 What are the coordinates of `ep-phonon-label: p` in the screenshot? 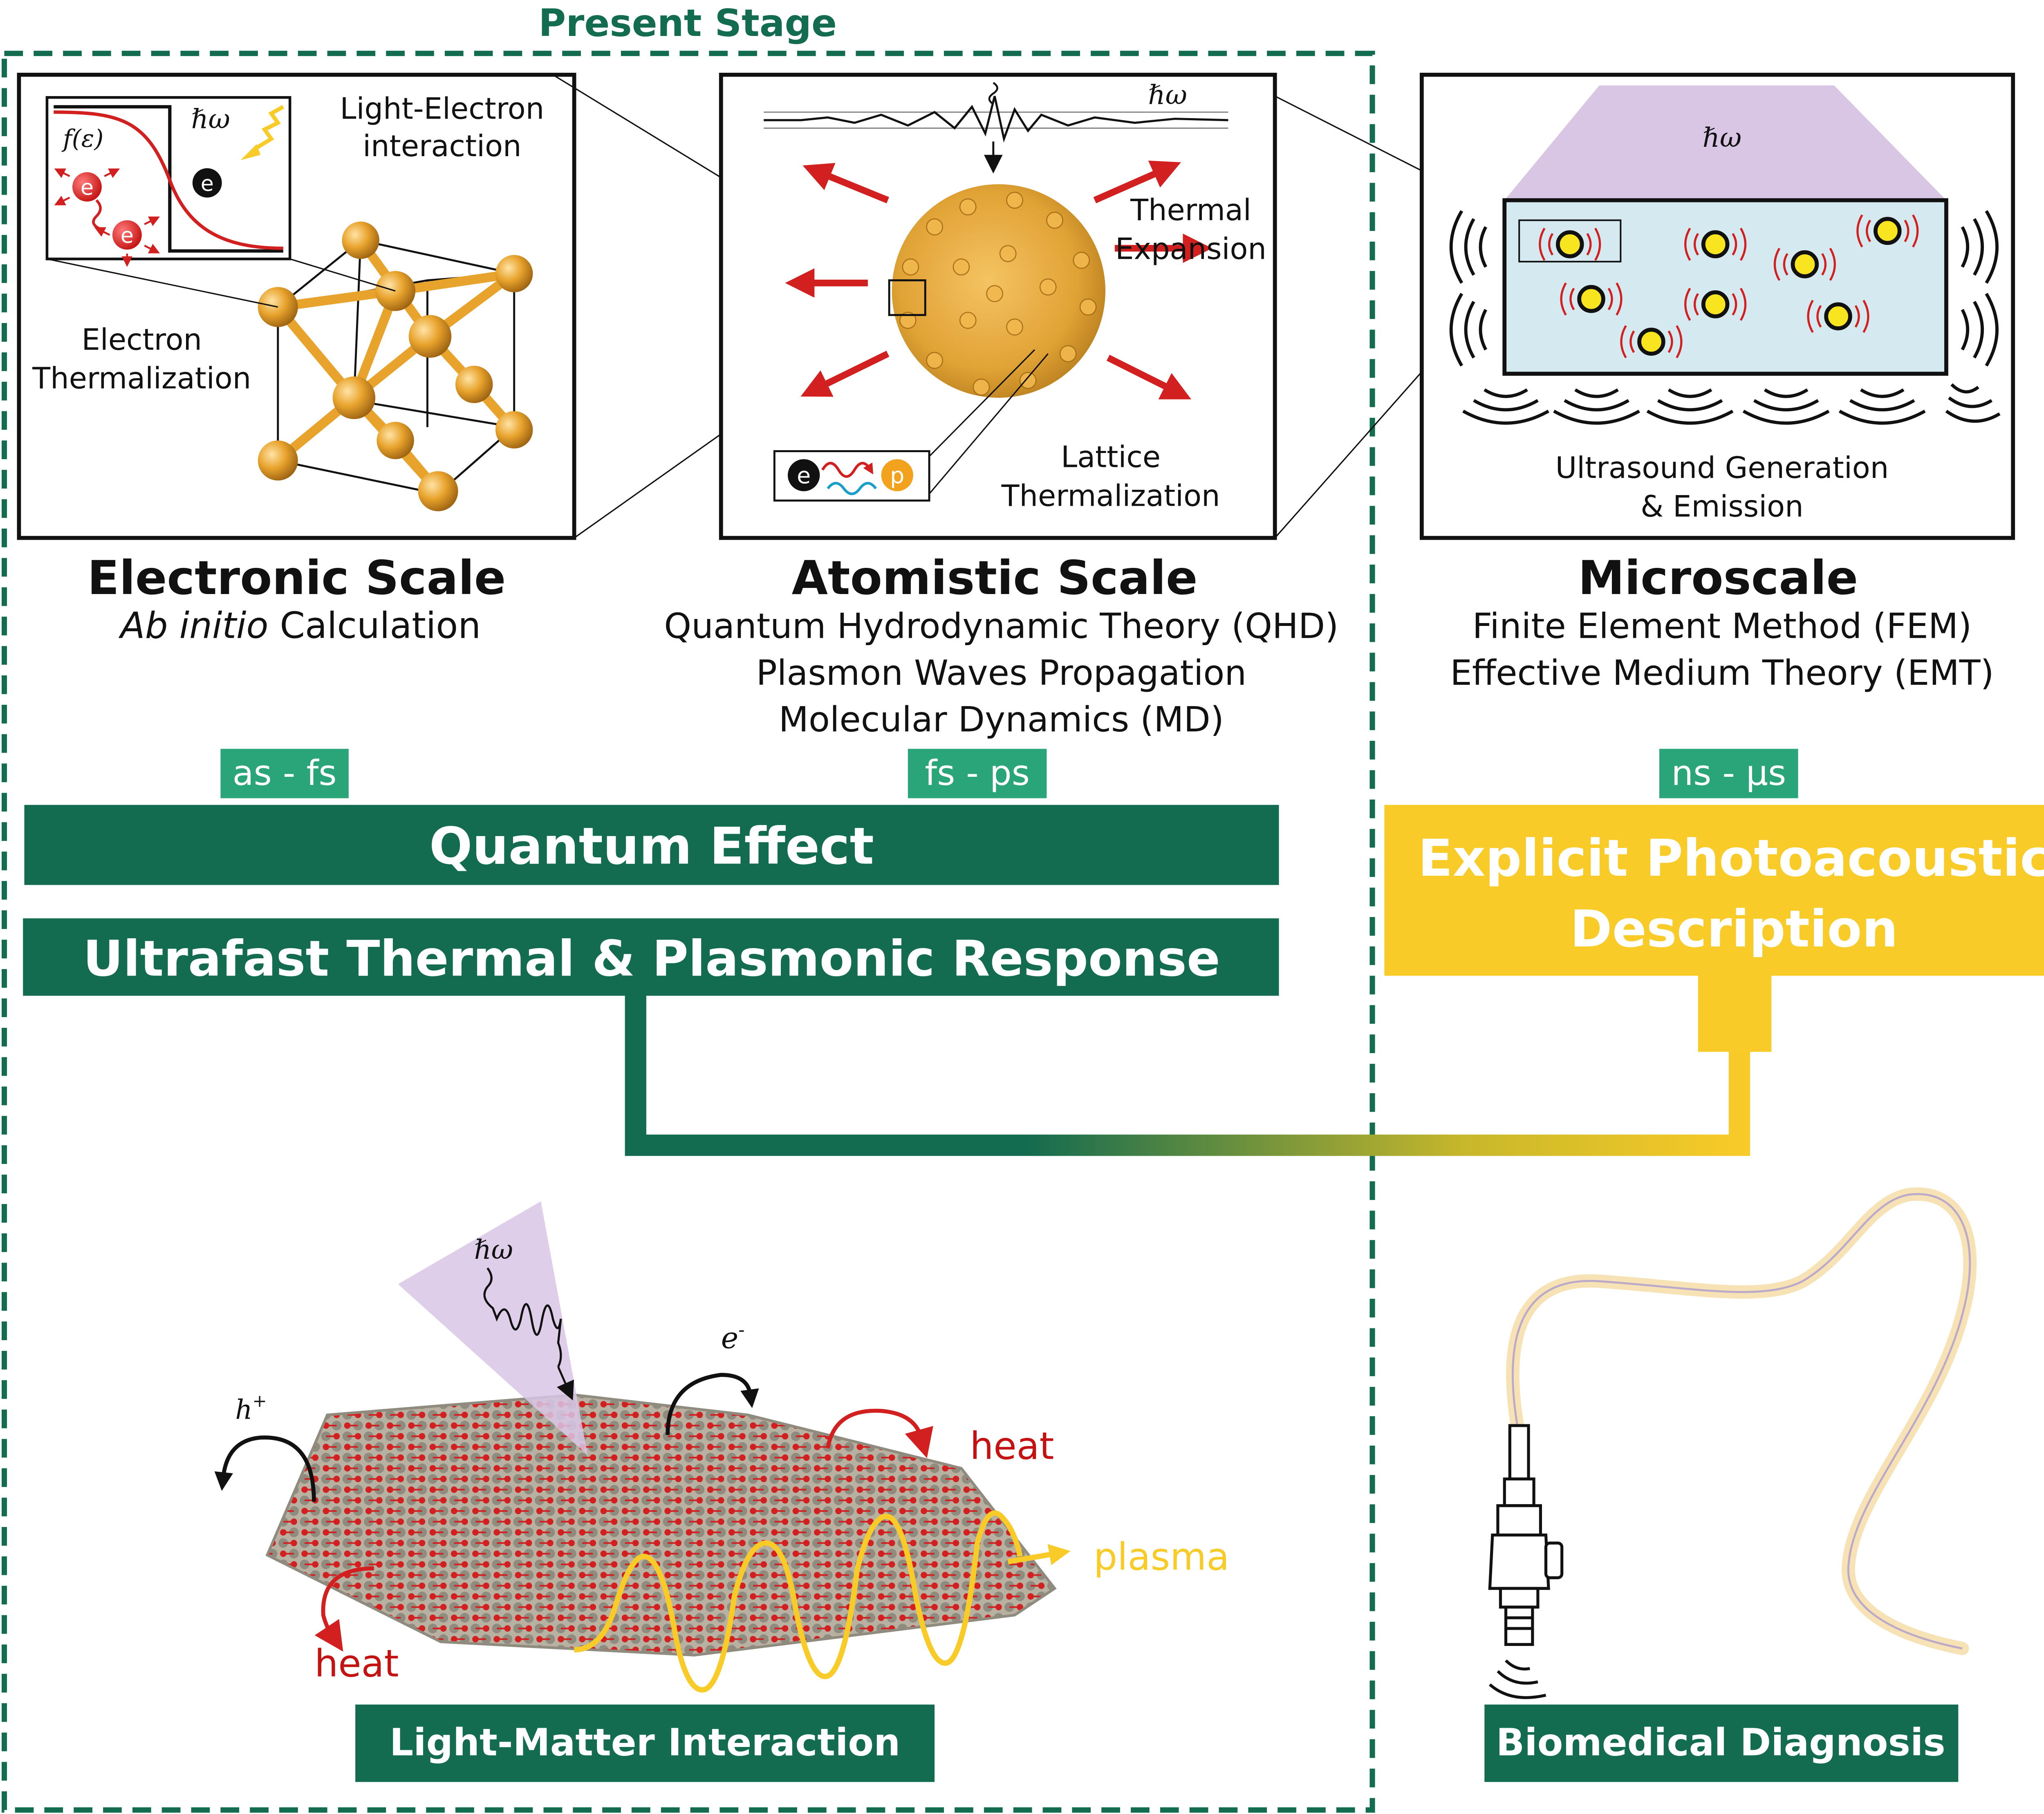 It's located at (897, 475).